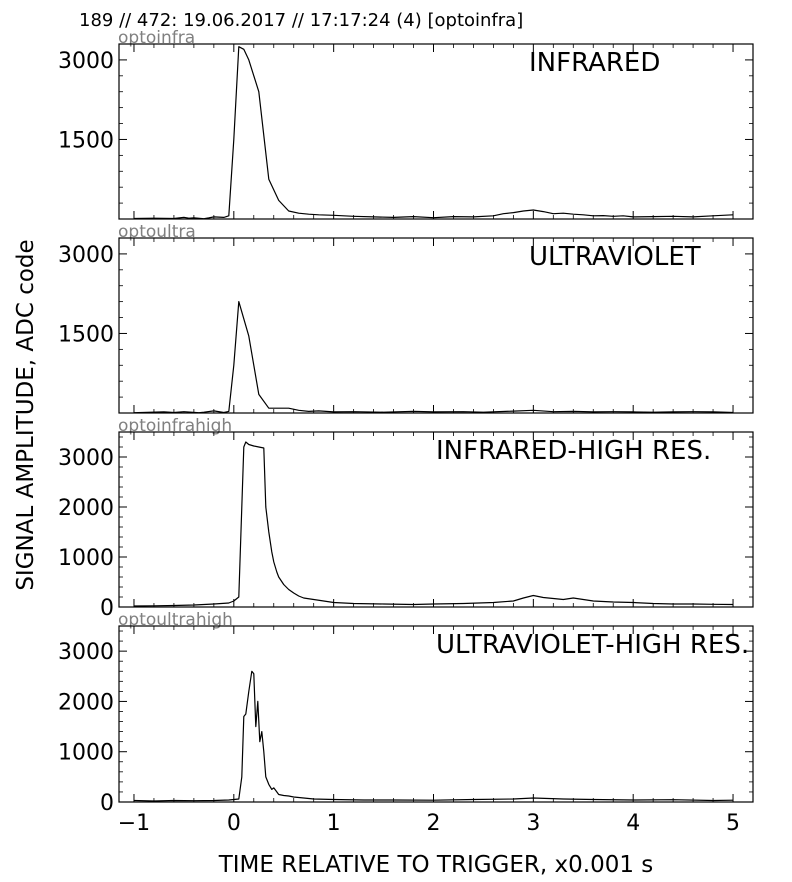  Describe the element at coordinates (615, 257) in the screenshot. I see `panel-title: ULTRAVIOLET` at that location.